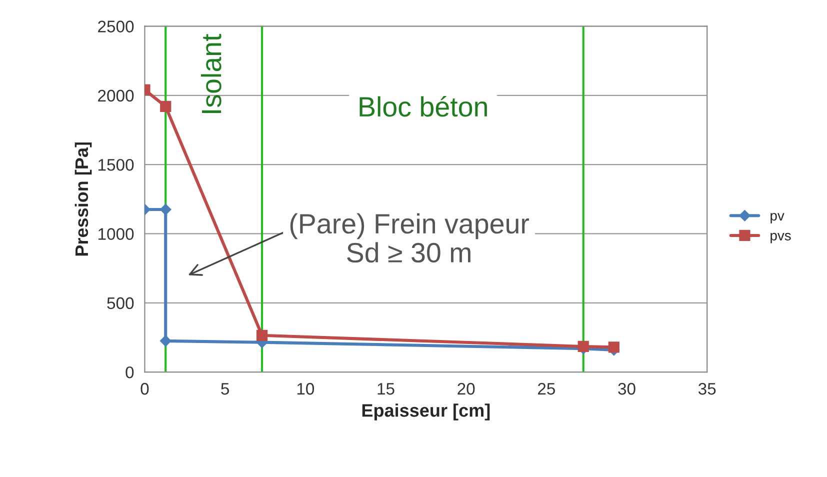  What do you see at coordinates (211, 74) in the screenshot?
I see `annotation: Isolant` at bounding box center [211, 74].